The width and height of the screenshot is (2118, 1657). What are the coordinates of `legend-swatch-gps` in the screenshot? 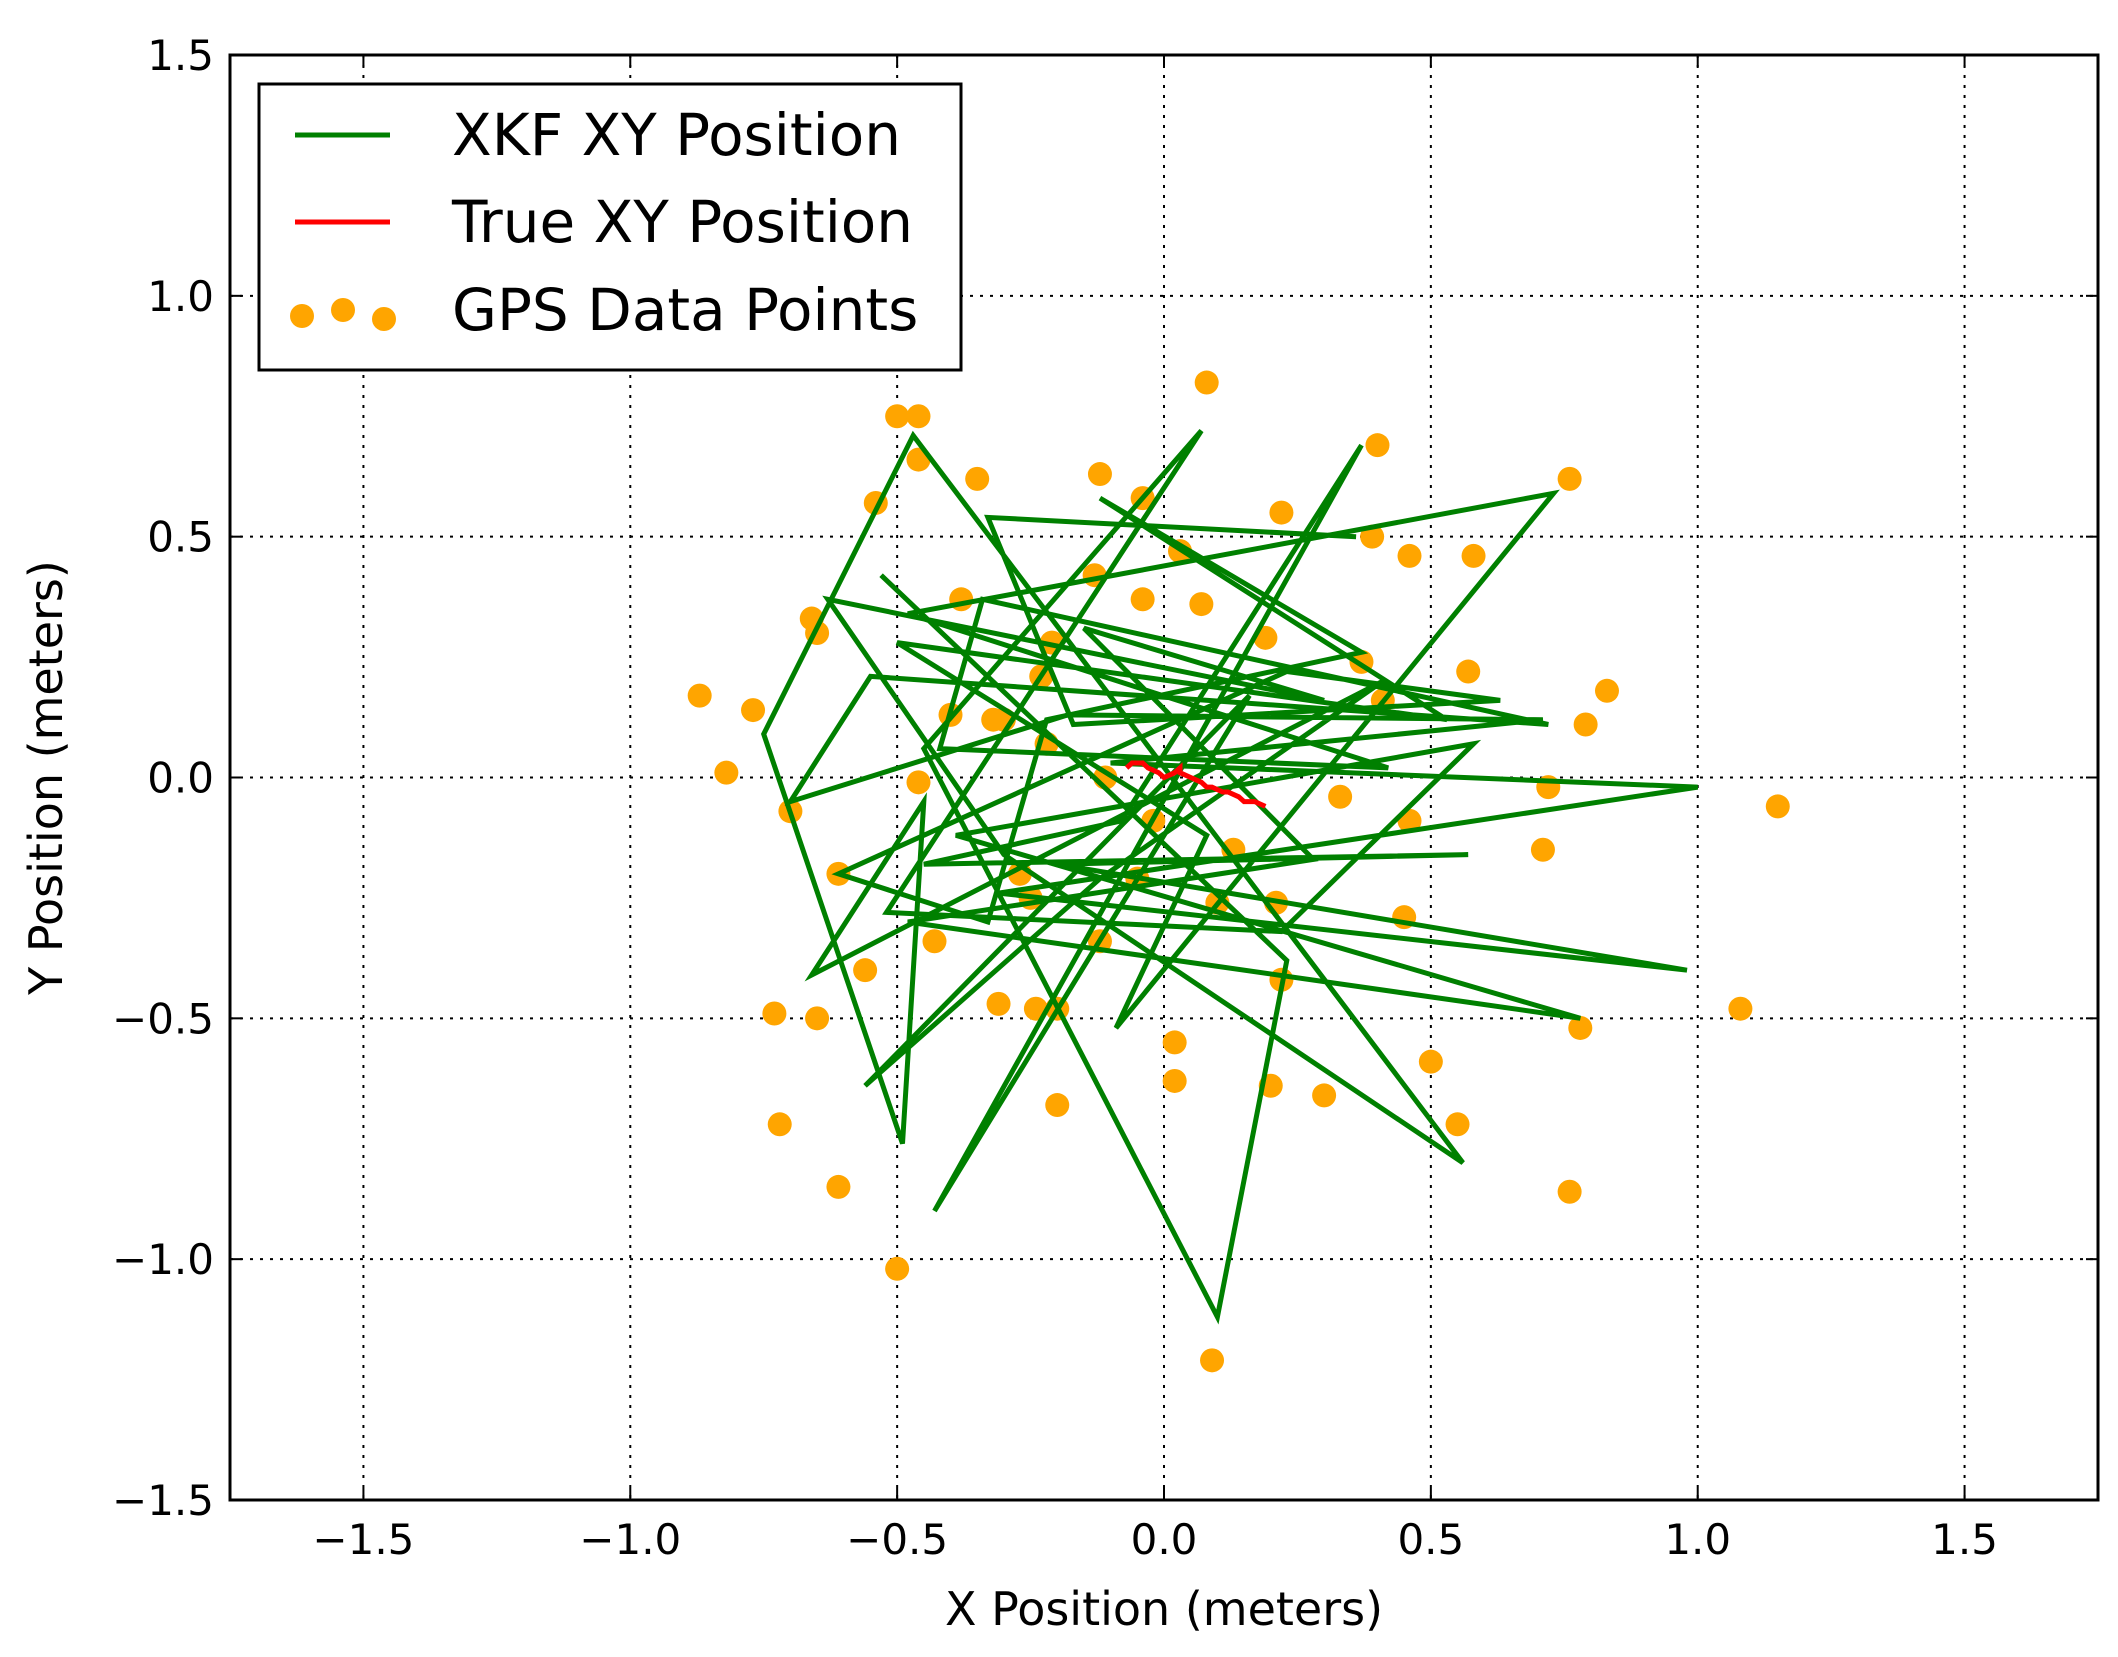 It's located at (343, 314).